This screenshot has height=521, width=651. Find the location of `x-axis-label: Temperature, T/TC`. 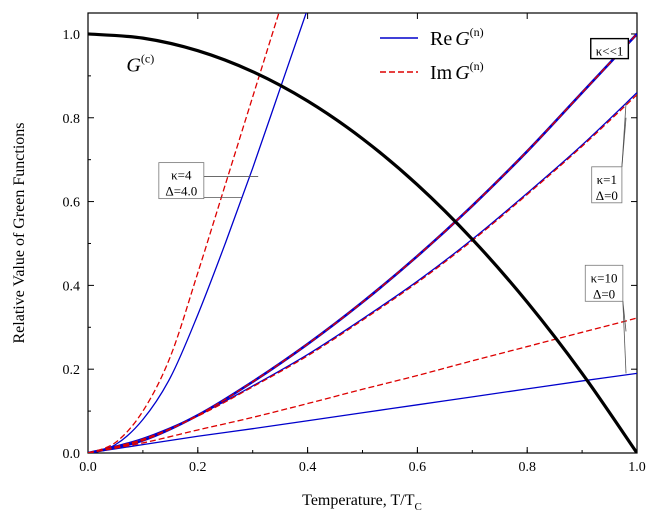

x-axis-label: Temperature, T/TC is located at coordinates (362, 502).